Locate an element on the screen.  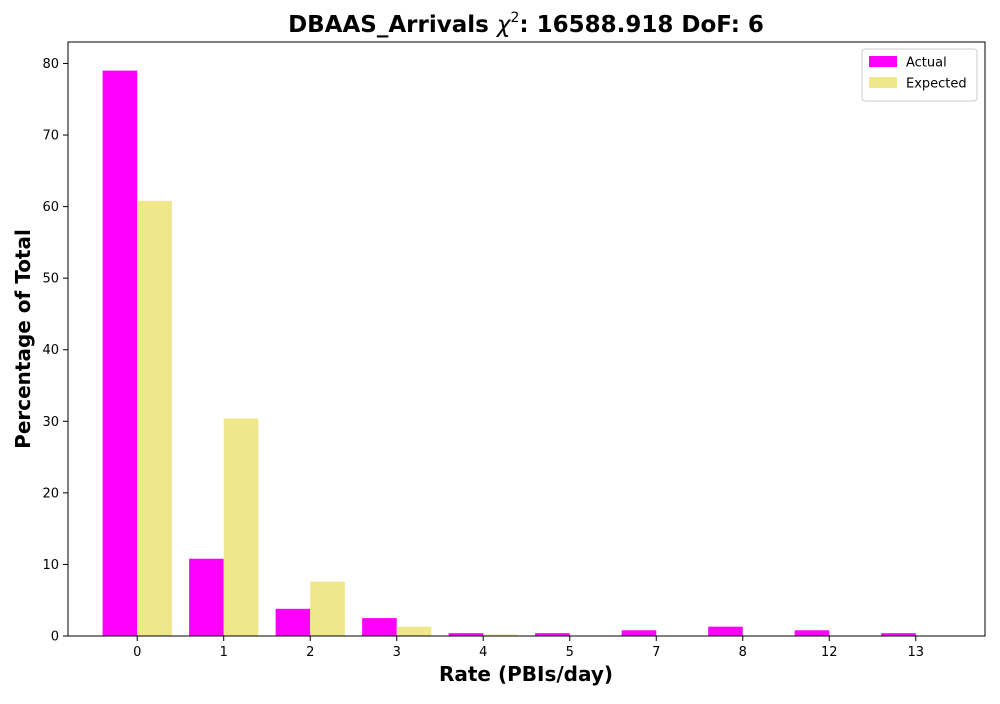
x-tick-label: 12 is located at coordinates (829, 652).